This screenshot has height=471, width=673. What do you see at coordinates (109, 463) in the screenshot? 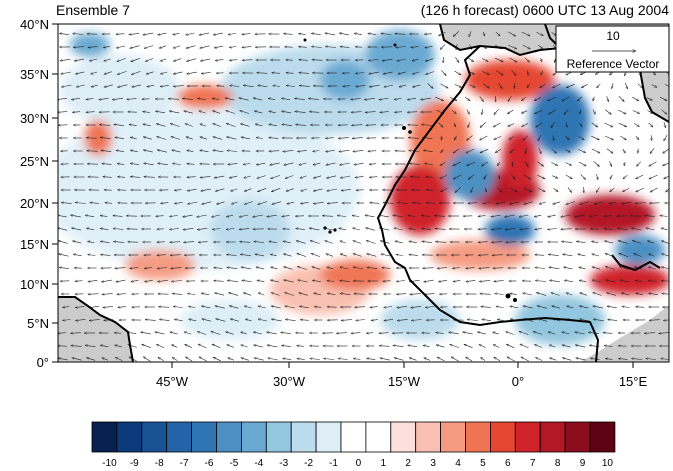
I see `colorbar-tick-label: -10` at bounding box center [109, 463].